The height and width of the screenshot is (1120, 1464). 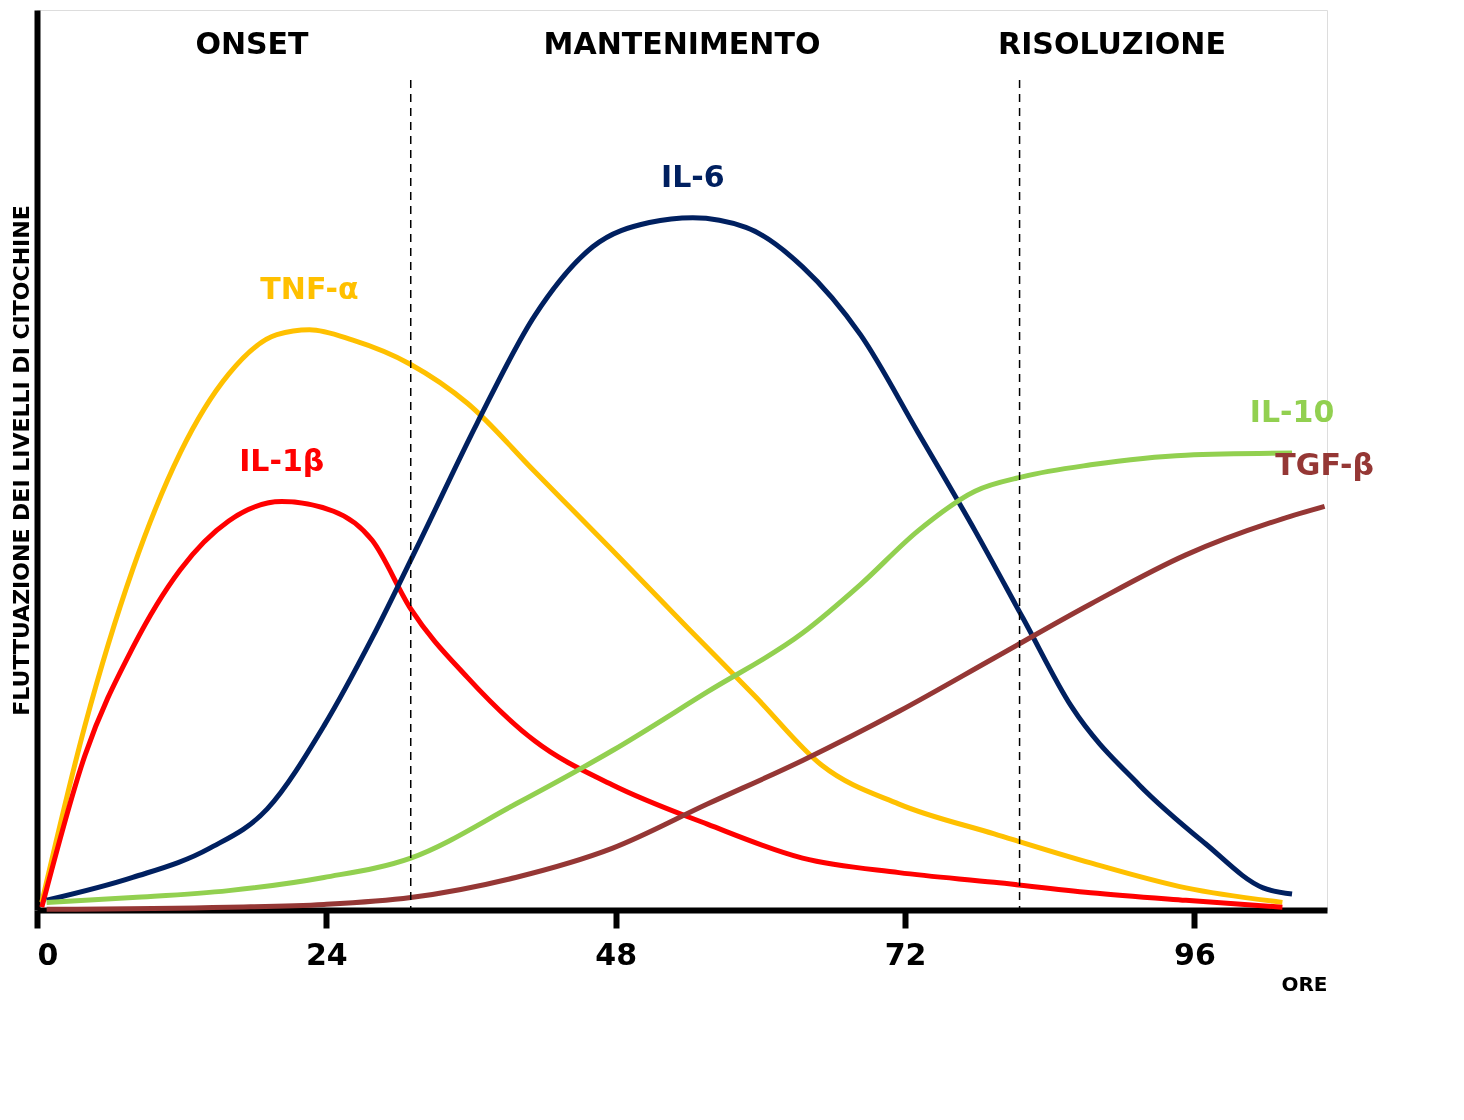 What do you see at coordinates (1195, 954) in the screenshot?
I see `x-tick-label: 96` at bounding box center [1195, 954].